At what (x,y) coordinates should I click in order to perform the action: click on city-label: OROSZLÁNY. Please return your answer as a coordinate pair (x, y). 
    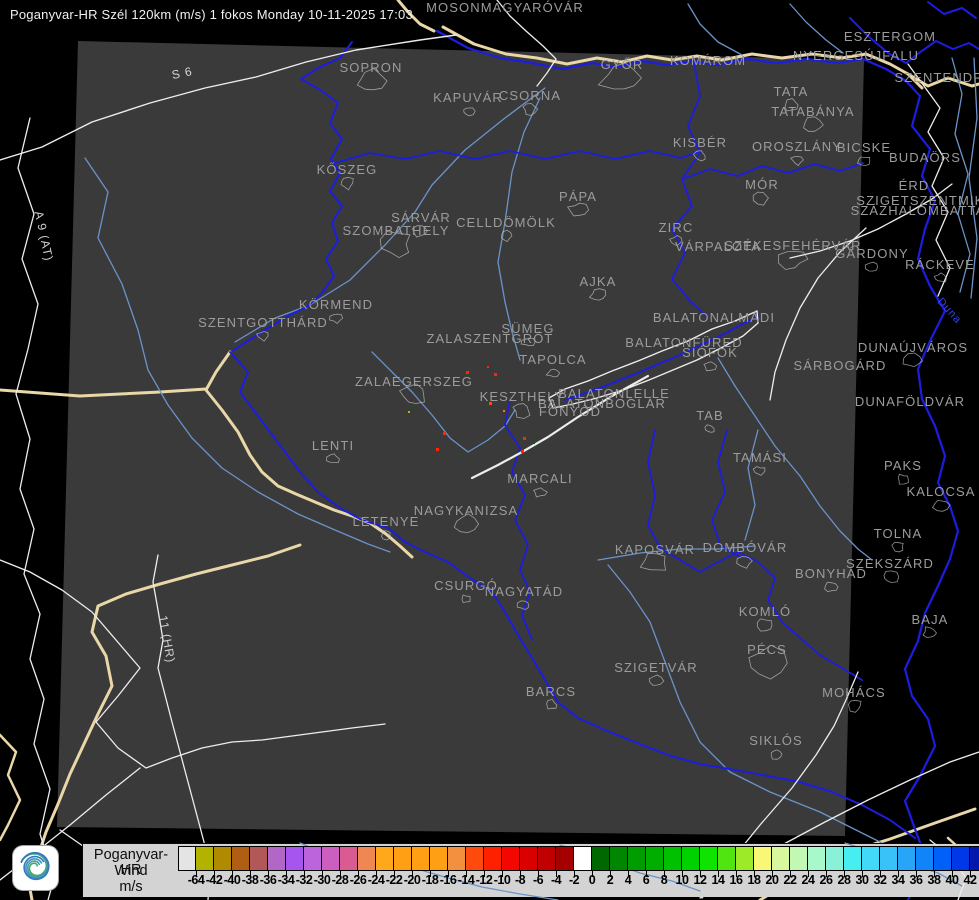
    Looking at the image, I should click on (797, 146).